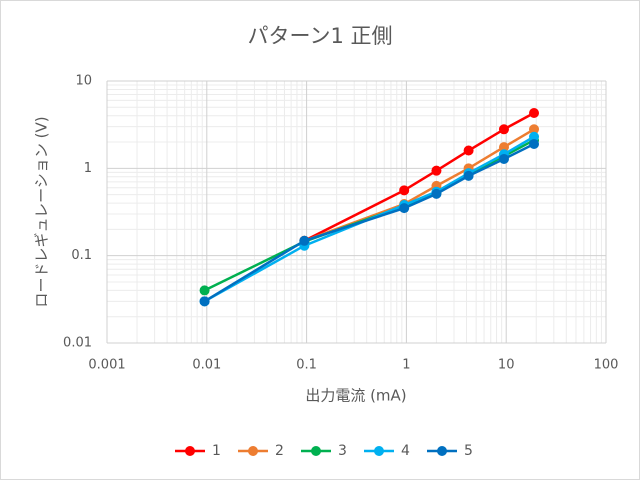 The image size is (640, 480). What do you see at coordinates (88, 168) in the screenshot?
I see `y-tick-label: 1` at bounding box center [88, 168].